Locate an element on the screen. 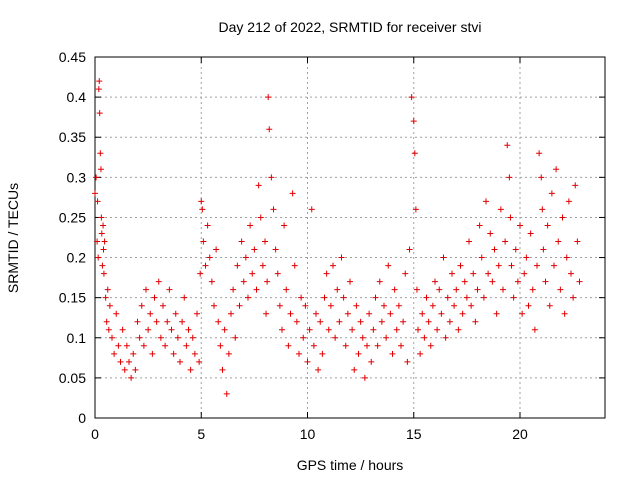 This screenshot has height=480, width=640. y-tick-label: 0.15 is located at coordinates (72, 298).